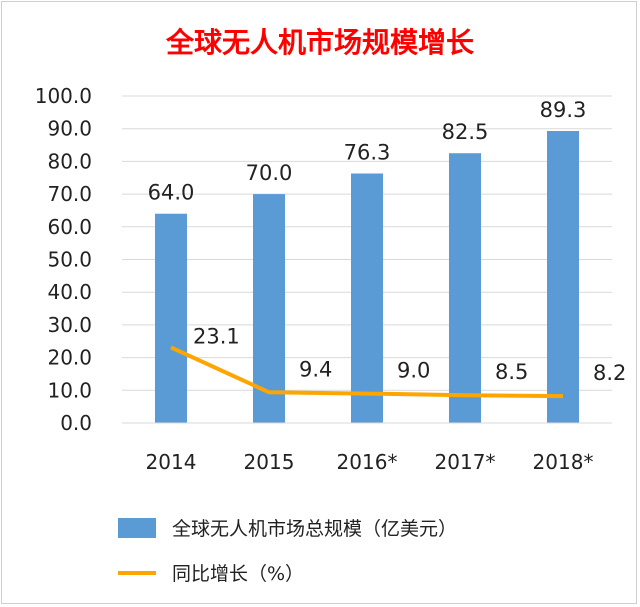 This screenshot has height=607, width=640. What do you see at coordinates (367, 462) in the screenshot?
I see `x-tick-label: 2016*` at bounding box center [367, 462].